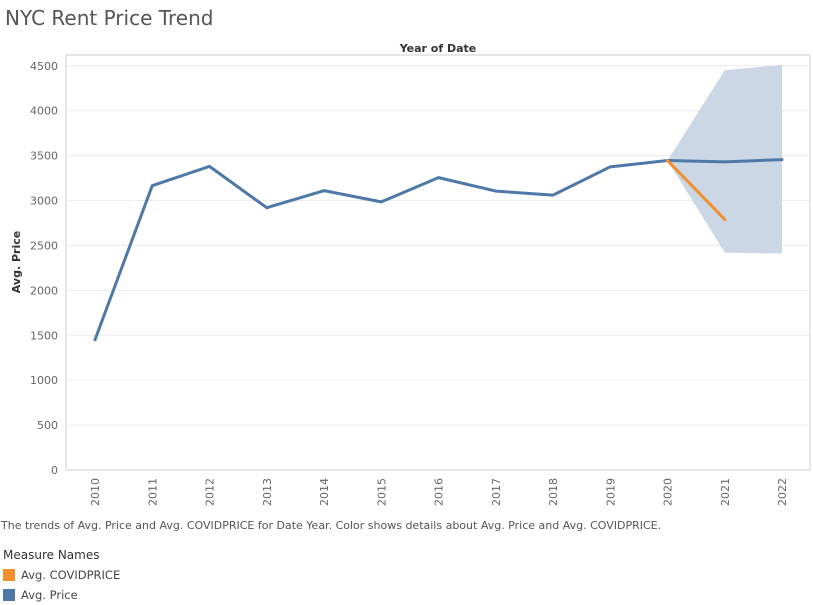 Image resolution: width=813 pixels, height=605 pixels. I want to click on chart-title: NYC Rent Price Trend, so click(109, 18).